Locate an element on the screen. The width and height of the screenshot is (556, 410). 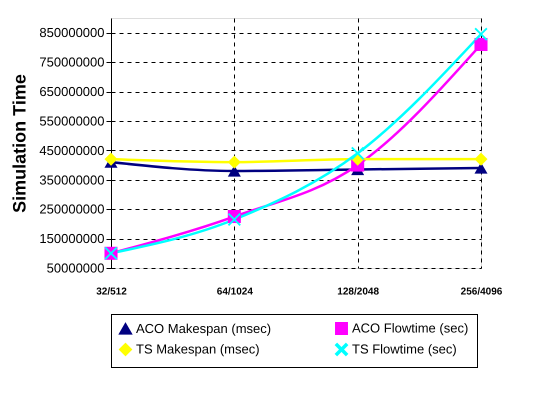
y-axis-title: Simulation Time is located at coordinates (19, 143).